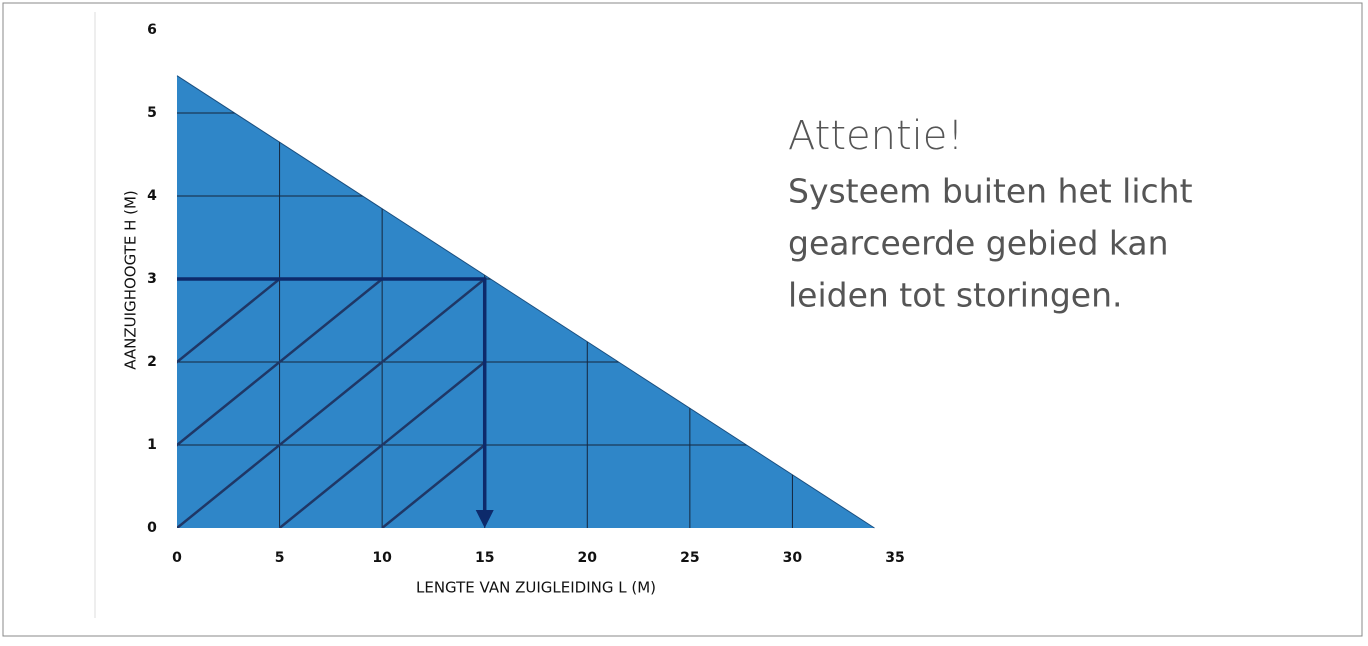 The image size is (1368, 646). What do you see at coordinates (978, 243) in the screenshot?
I see `note-line: gearceerde gebied kan` at bounding box center [978, 243].